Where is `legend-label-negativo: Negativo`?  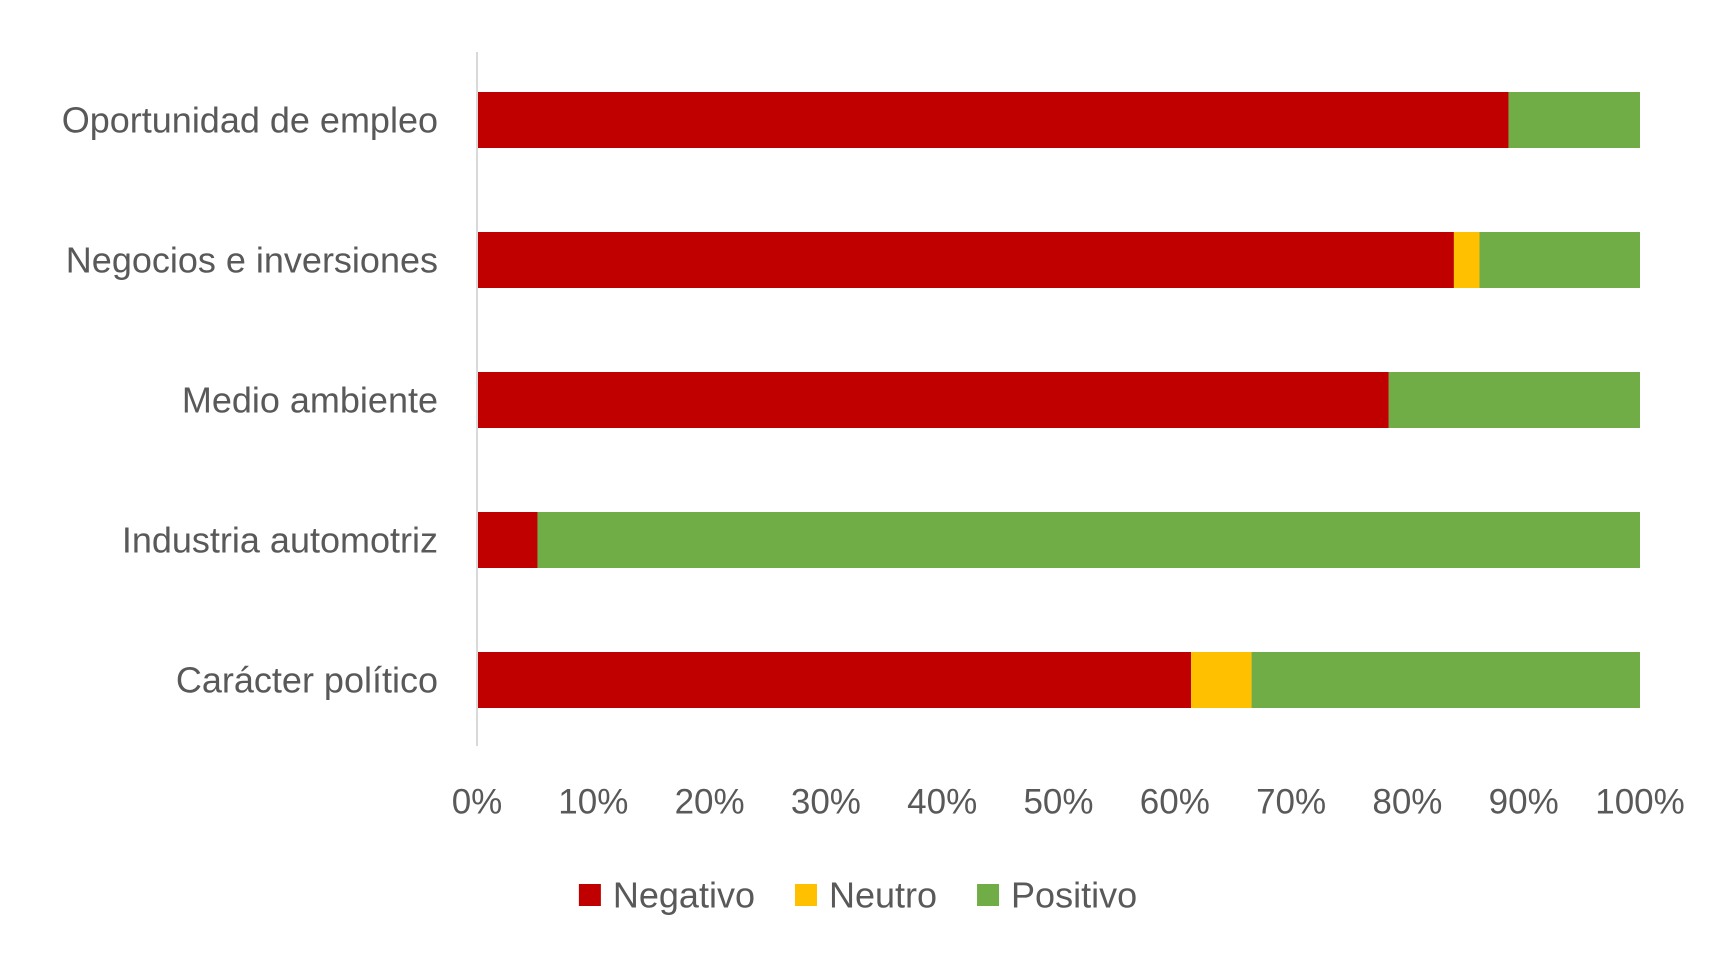
legend-label-negativo: Negativo is located at coordinates (684, 895).